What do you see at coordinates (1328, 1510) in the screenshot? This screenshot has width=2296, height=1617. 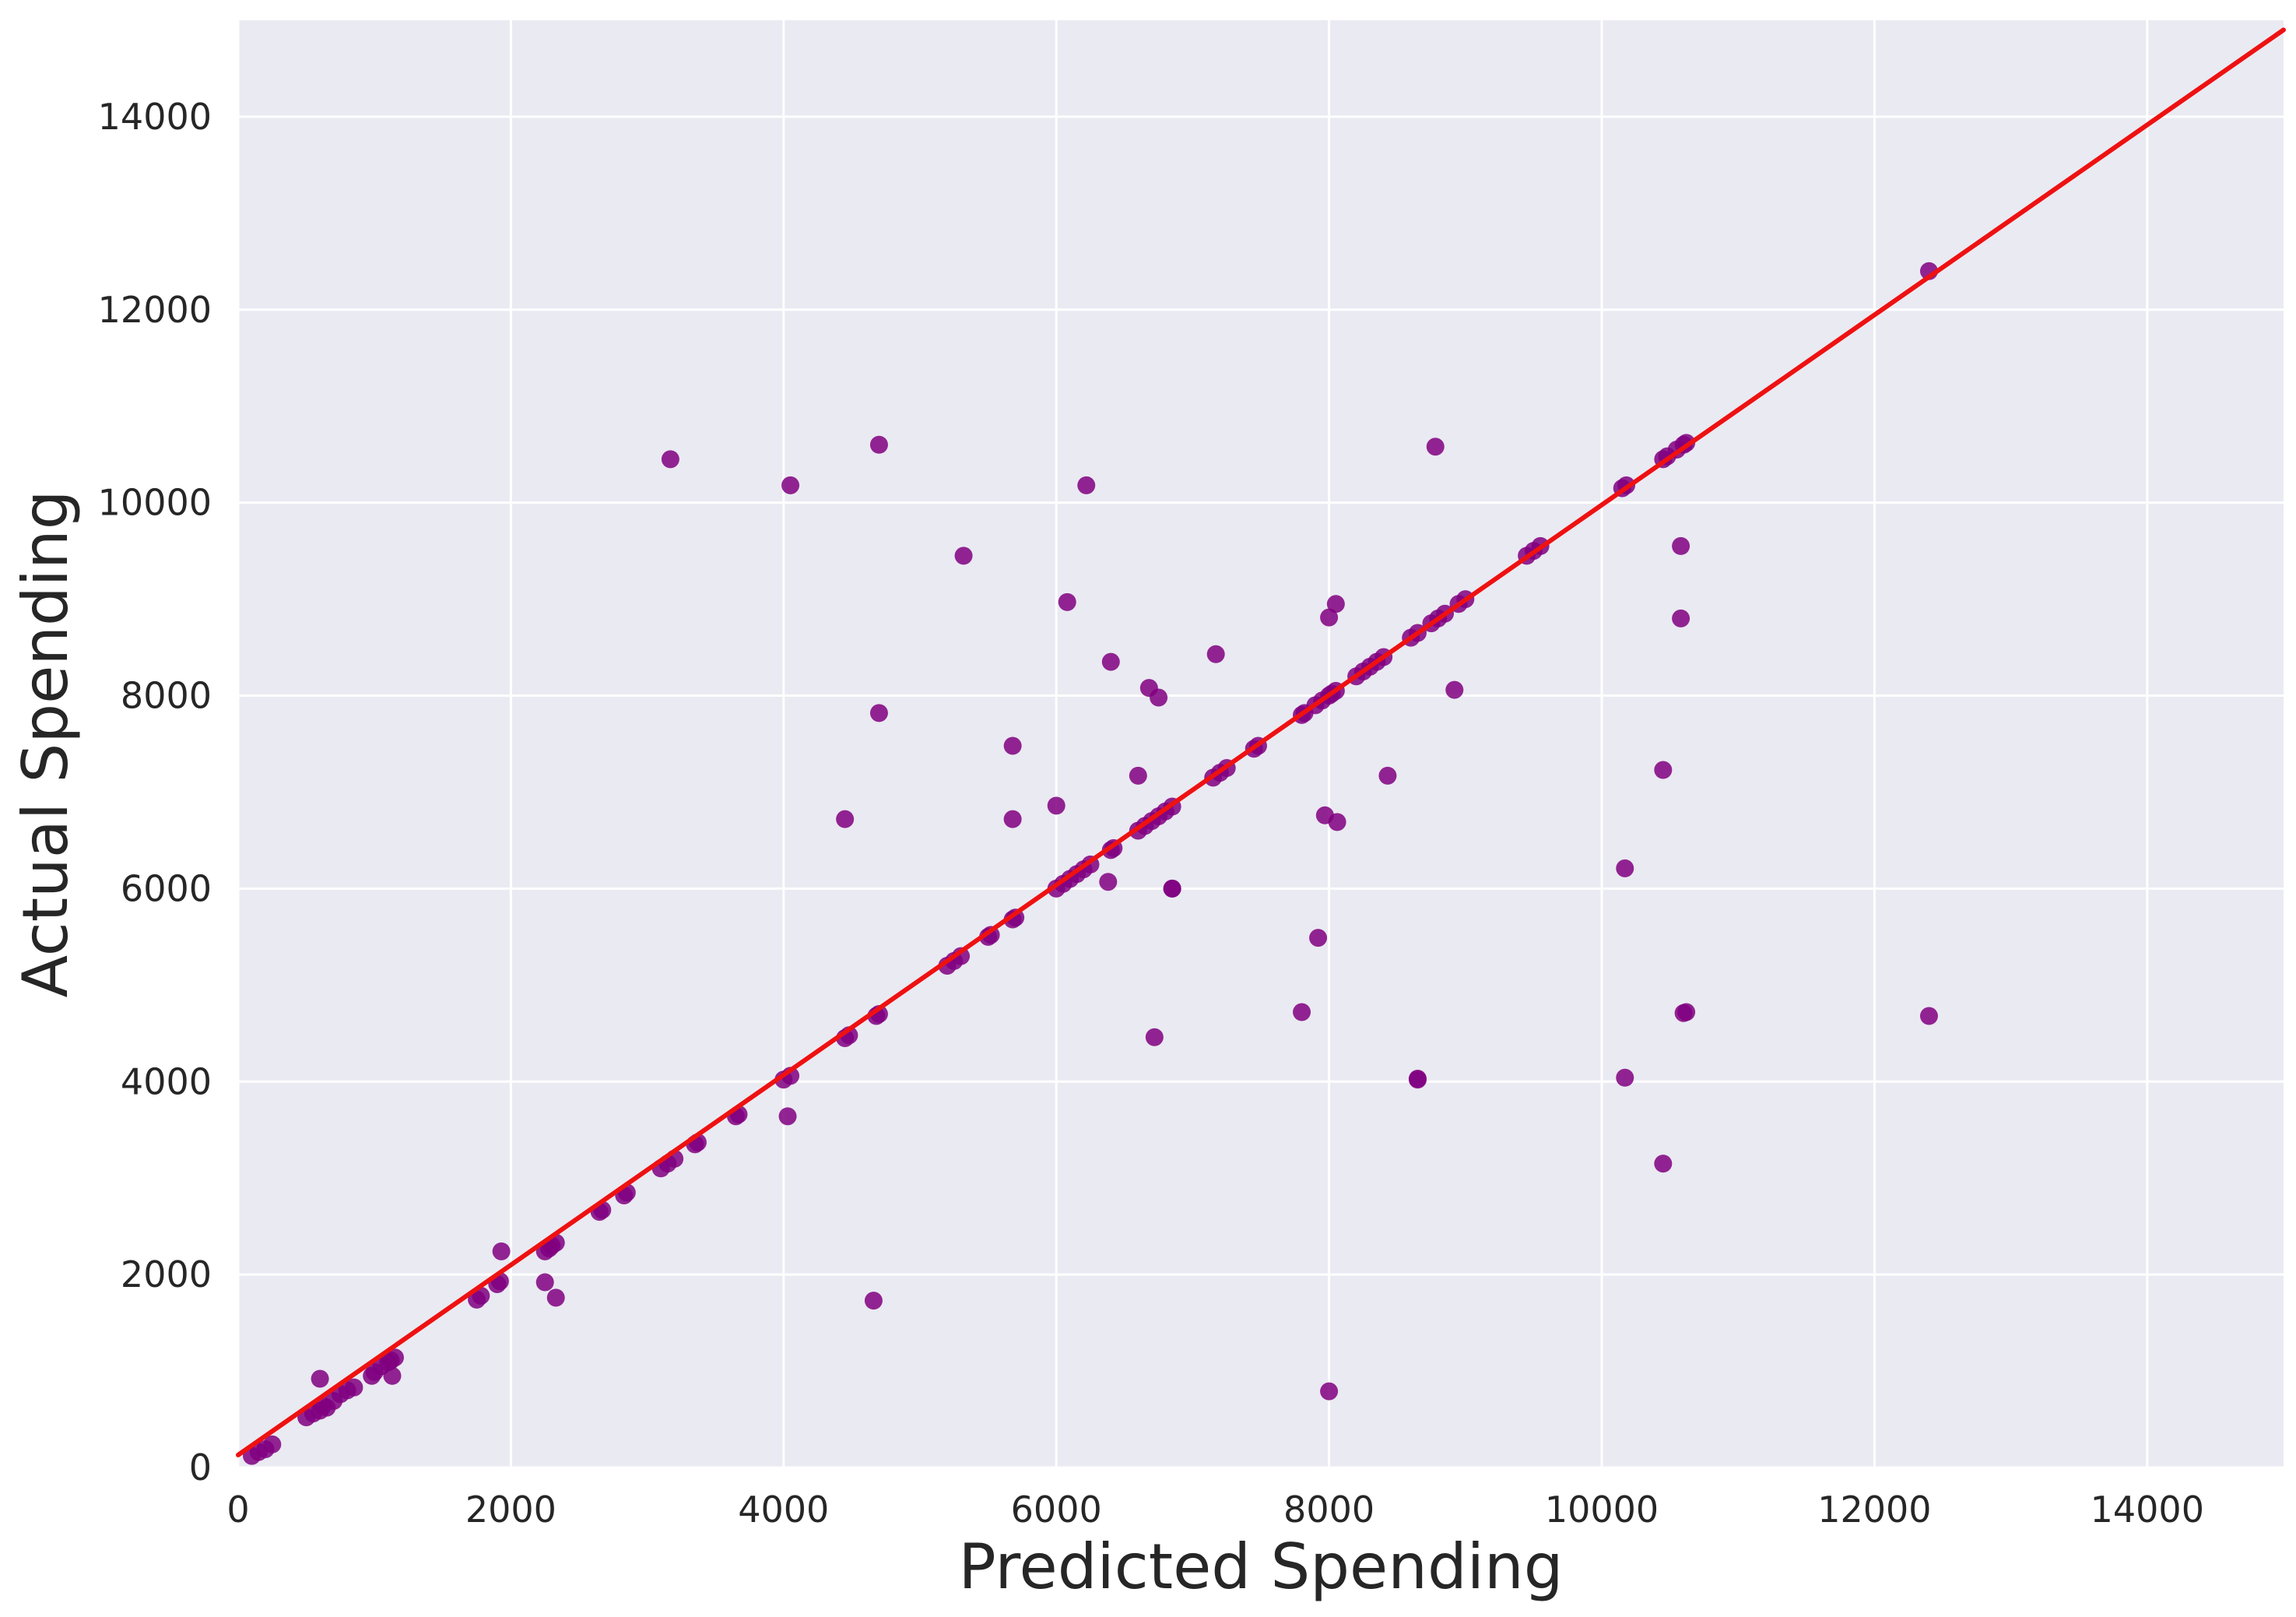 I see `x-tick-label: 8000` at bounding box center [1328, 1510].